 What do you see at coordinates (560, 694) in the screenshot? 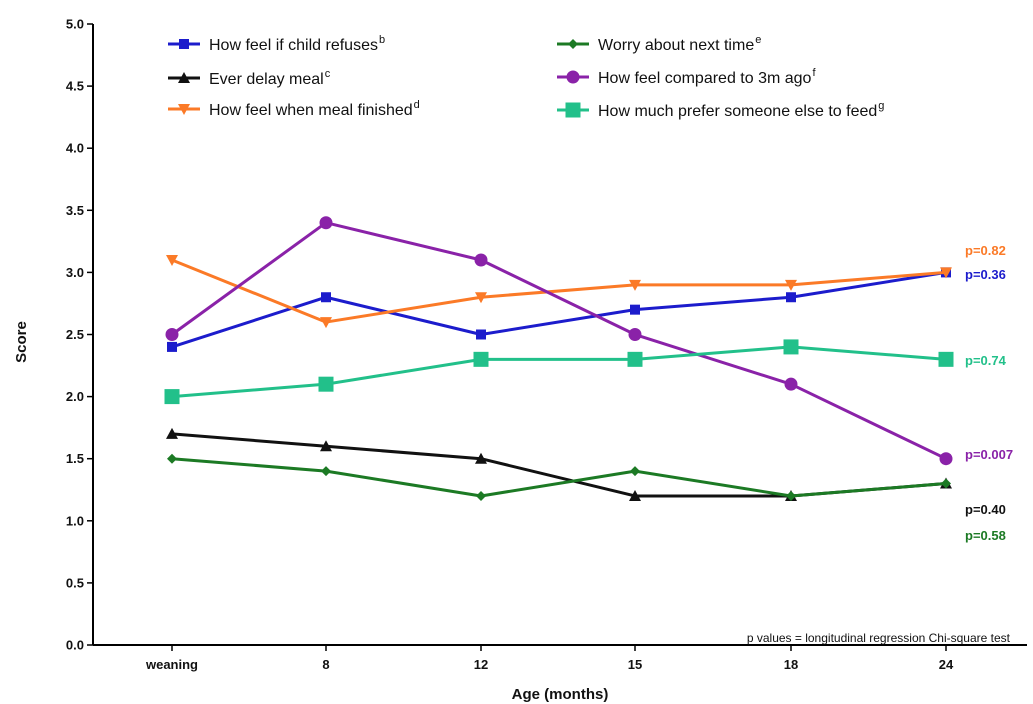
I see `x-axis-title: Age (months)` at bounding box center [560, 694].